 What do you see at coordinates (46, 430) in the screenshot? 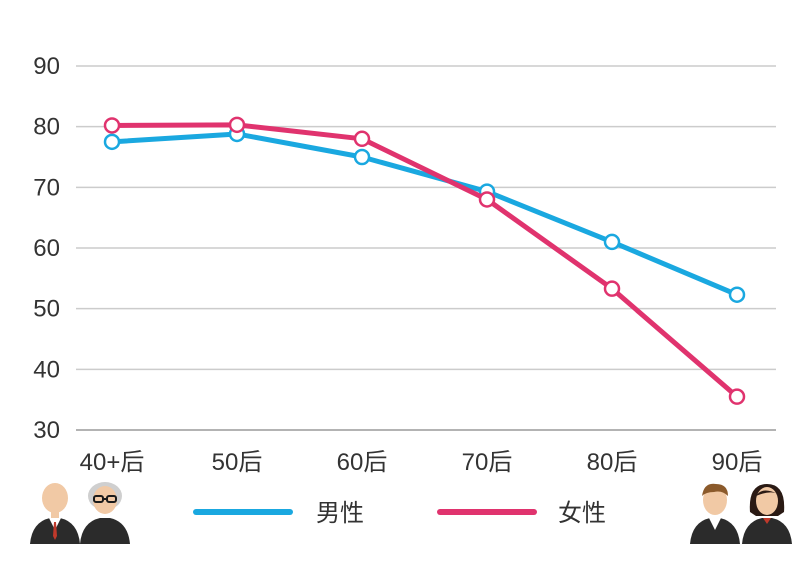
I see `y-tick-label: 30` at bounding box center [46, 430].